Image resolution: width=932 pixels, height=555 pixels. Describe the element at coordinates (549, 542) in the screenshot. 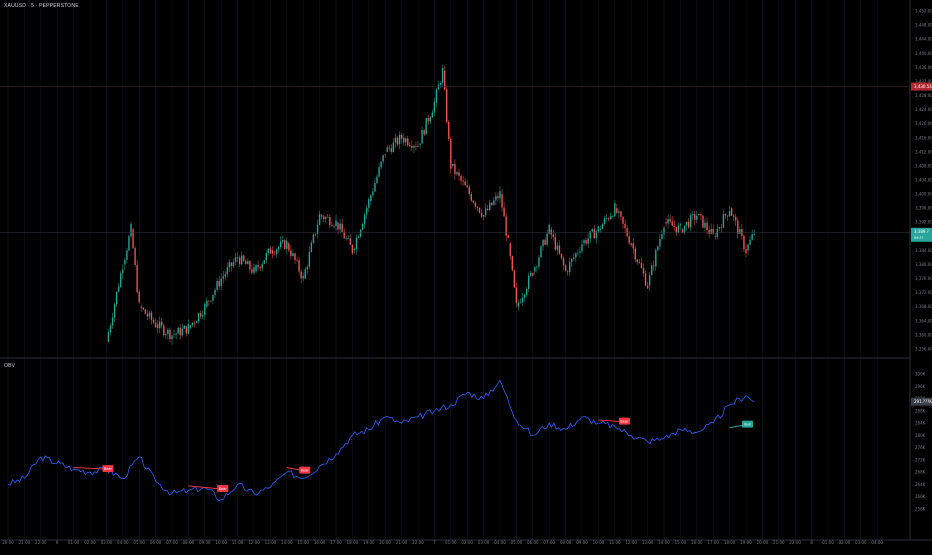

I see `time-tick-label: 07:00` at that location.